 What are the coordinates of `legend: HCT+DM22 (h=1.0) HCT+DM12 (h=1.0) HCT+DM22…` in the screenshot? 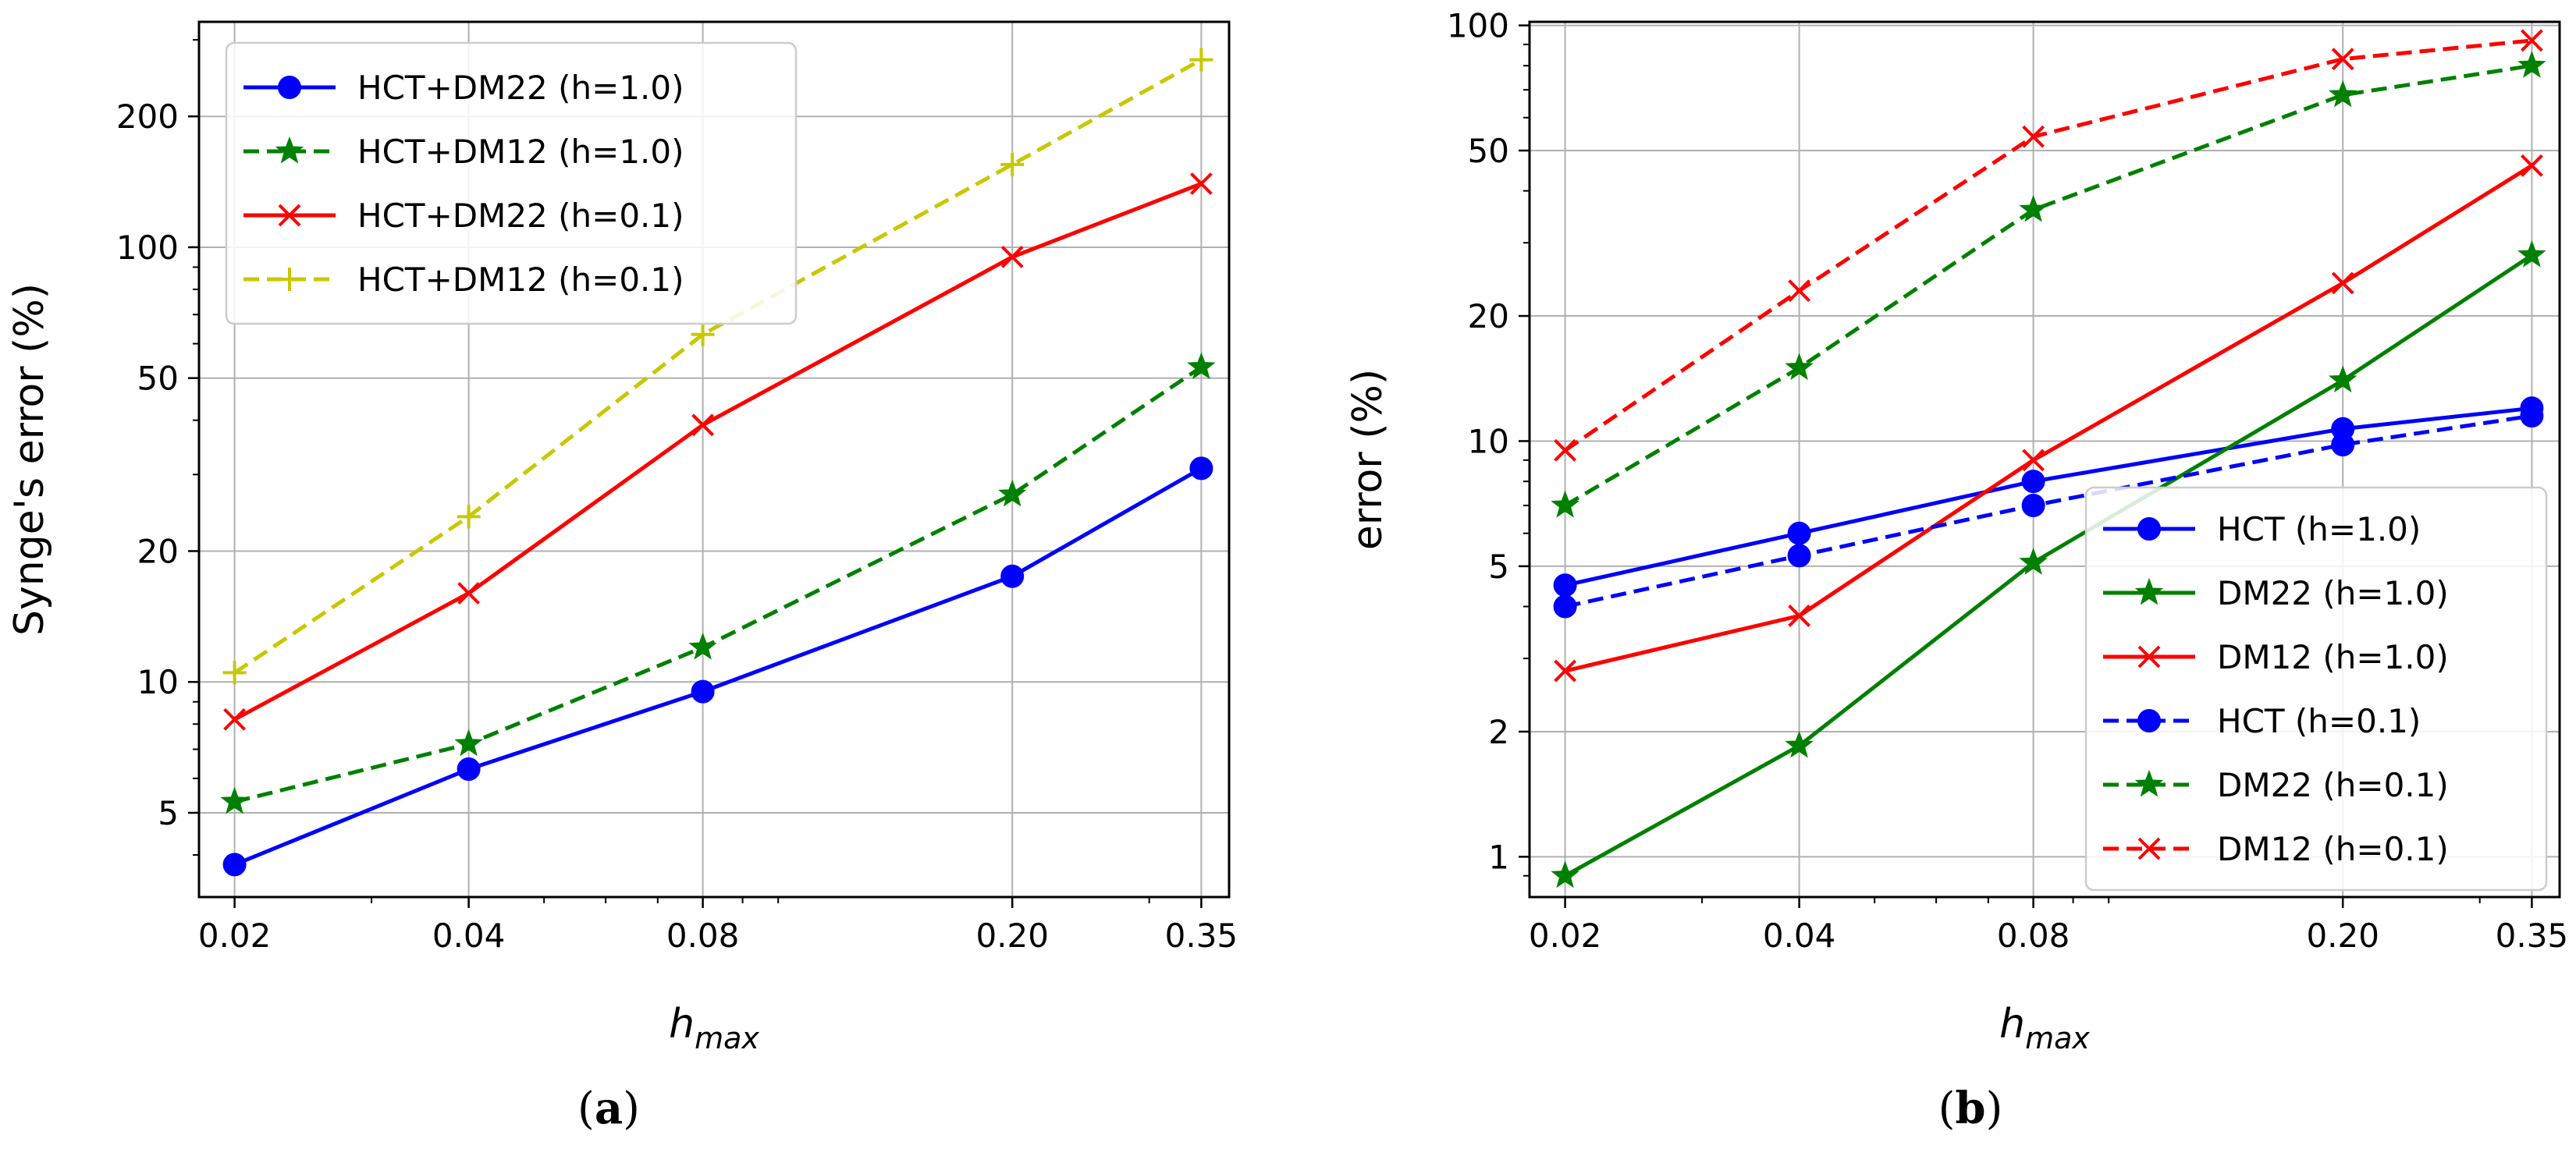 It's located at (512, 183).